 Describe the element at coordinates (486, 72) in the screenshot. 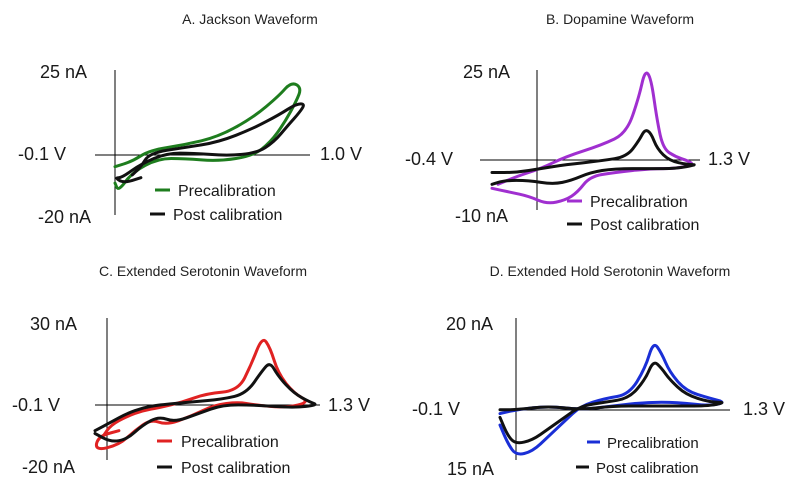

I see `panel-b-y-top-label: 25 nA` at that location.